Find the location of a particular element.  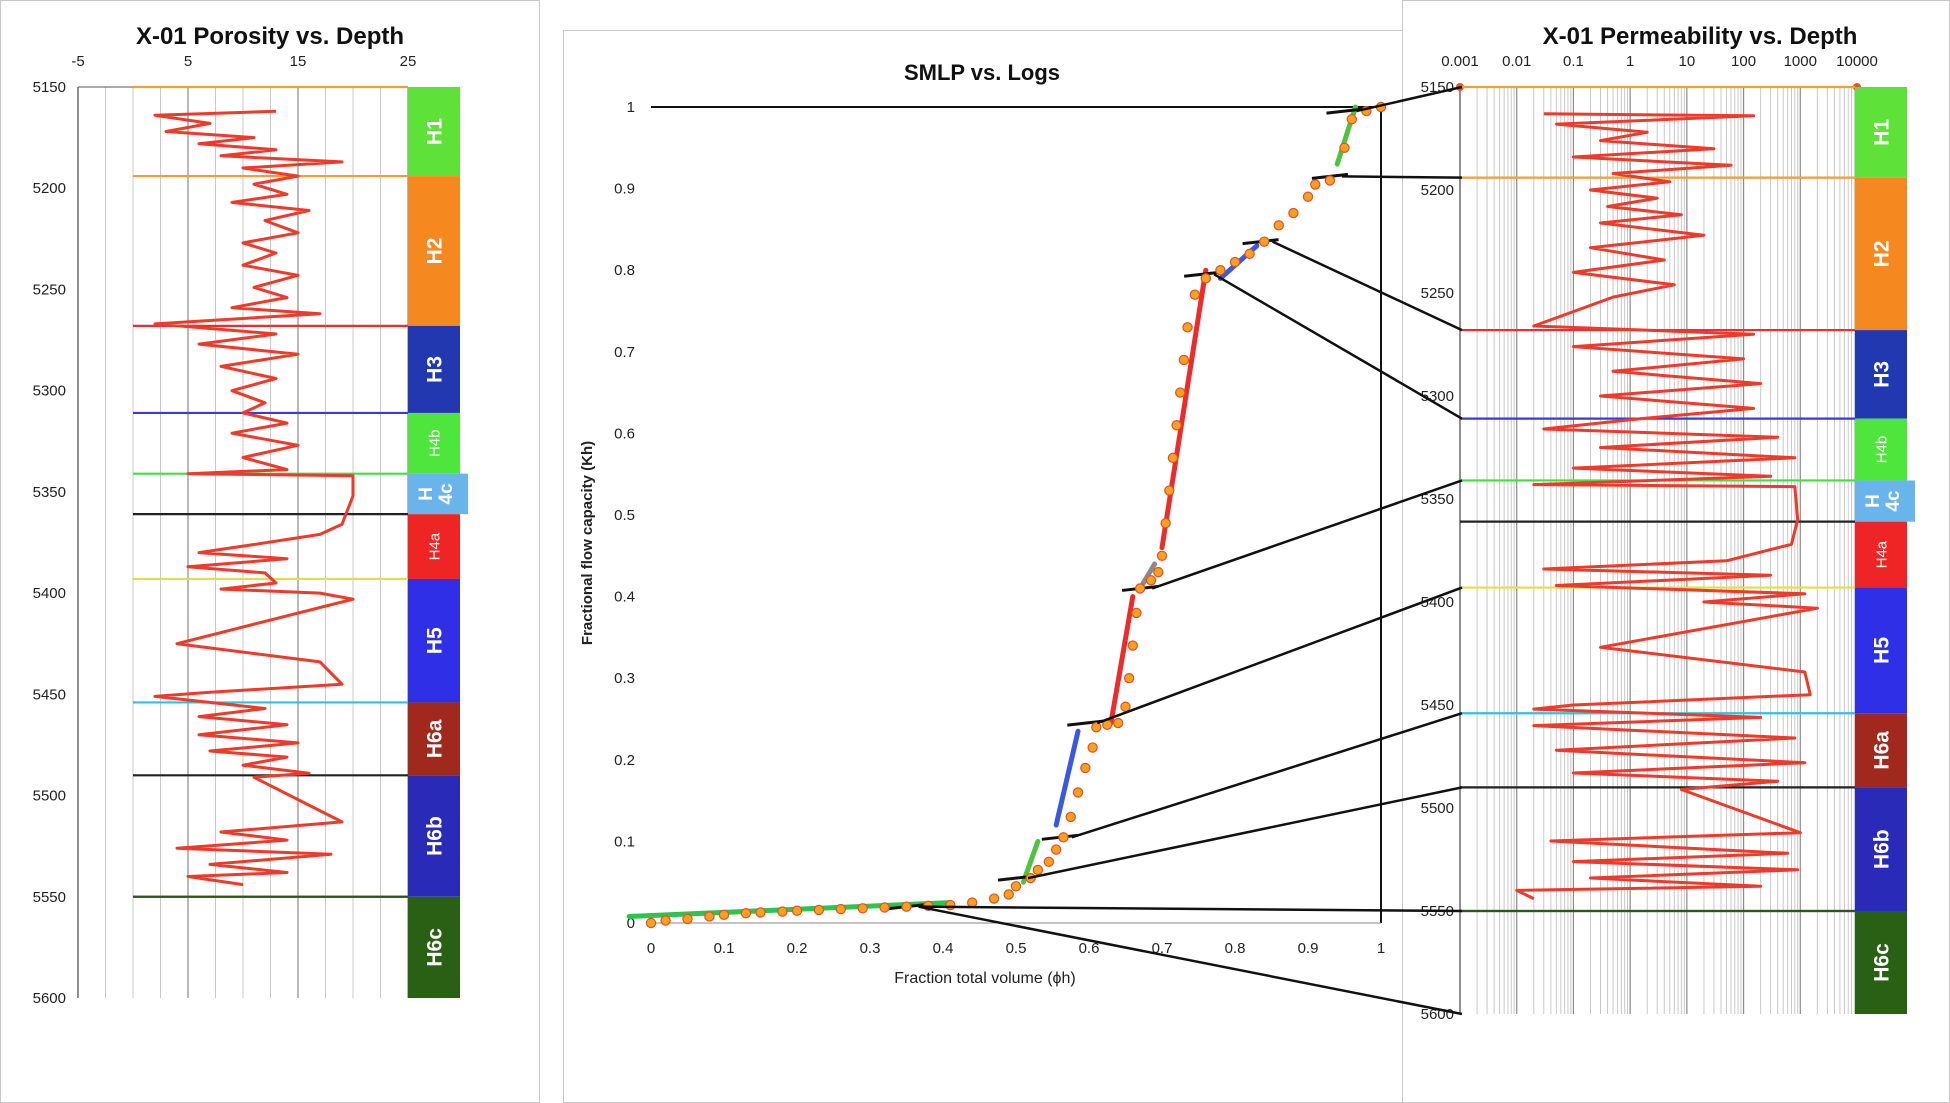

permeability-x-tick-label: 100 is located at coordinates (1743, 61).